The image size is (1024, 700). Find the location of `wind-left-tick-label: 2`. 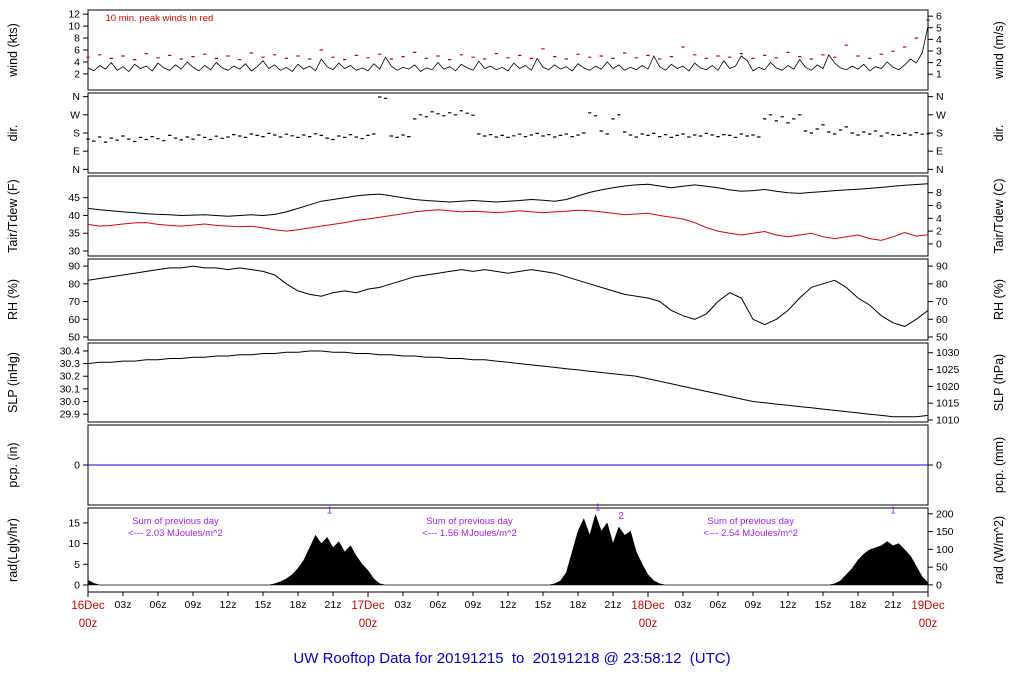

wind-left-tick-label: 2 is located at coordinates (77, 74).